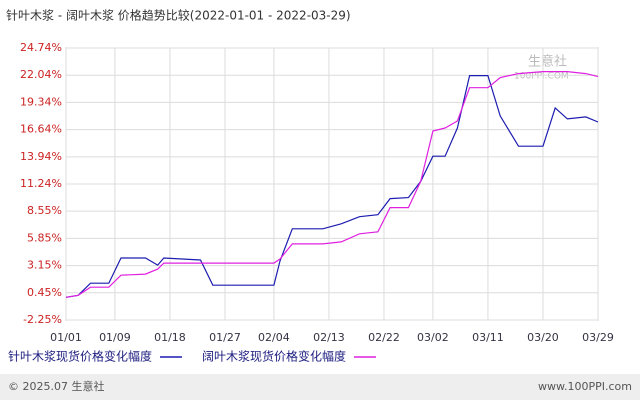 The image size is (640, 400). What do you see at coordinates (274, 337) in the screenshot?
I see `x-tick-label: 02/04` at bounding box center [274, 337].